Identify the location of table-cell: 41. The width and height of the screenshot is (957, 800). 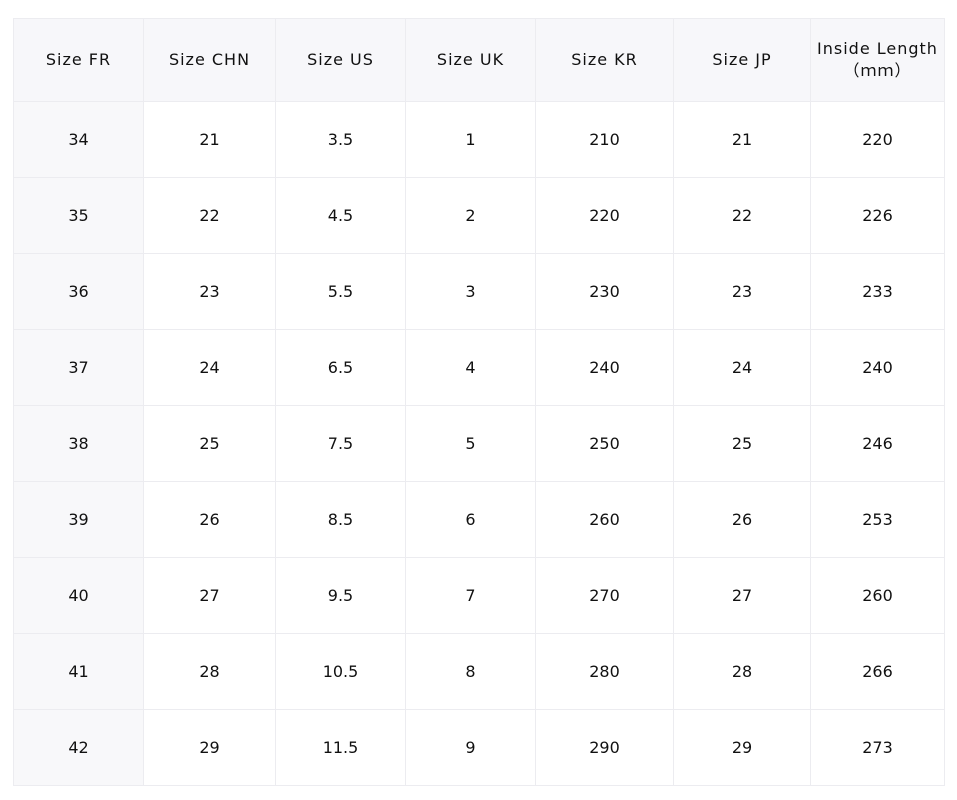
(78, 671).